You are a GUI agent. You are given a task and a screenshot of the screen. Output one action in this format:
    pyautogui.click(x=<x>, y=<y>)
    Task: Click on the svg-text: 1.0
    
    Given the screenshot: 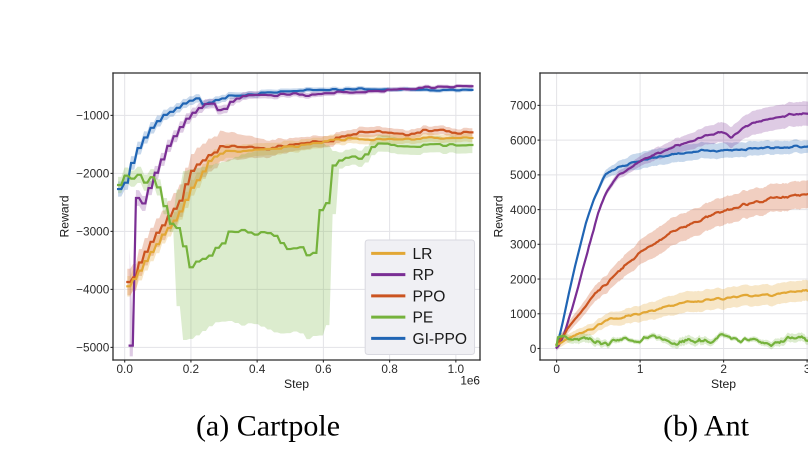 What is the action you would take?
    pyautogui.click(x=456, y=369)
    